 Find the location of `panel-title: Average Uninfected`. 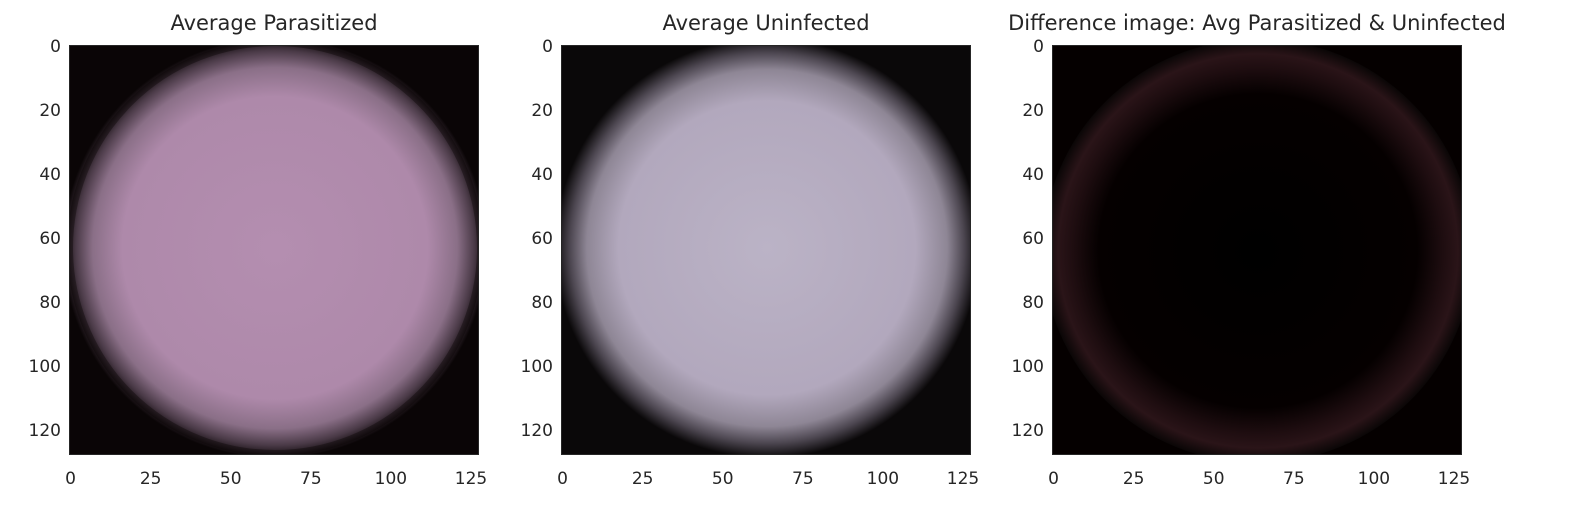

panel-title: Average Uninfected is located at coordinates (766, 23).